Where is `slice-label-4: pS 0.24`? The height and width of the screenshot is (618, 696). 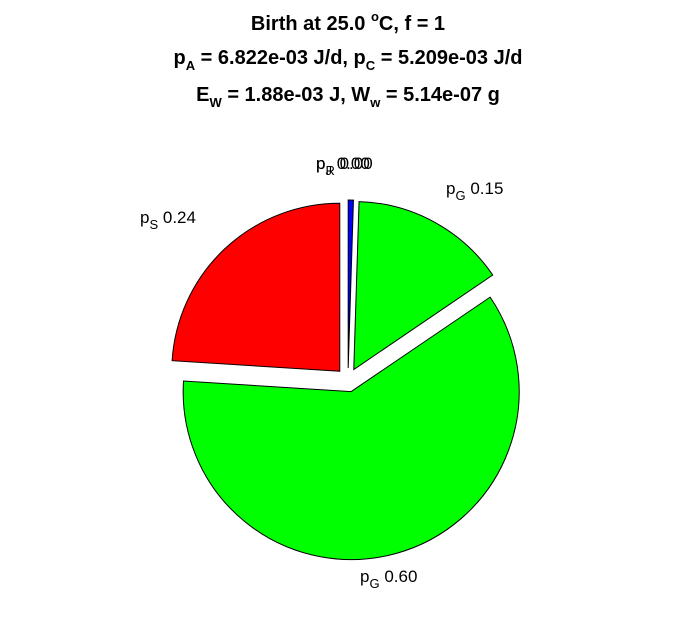 slice-label-4: pS 0.24 is located at coordinates (168, 220).